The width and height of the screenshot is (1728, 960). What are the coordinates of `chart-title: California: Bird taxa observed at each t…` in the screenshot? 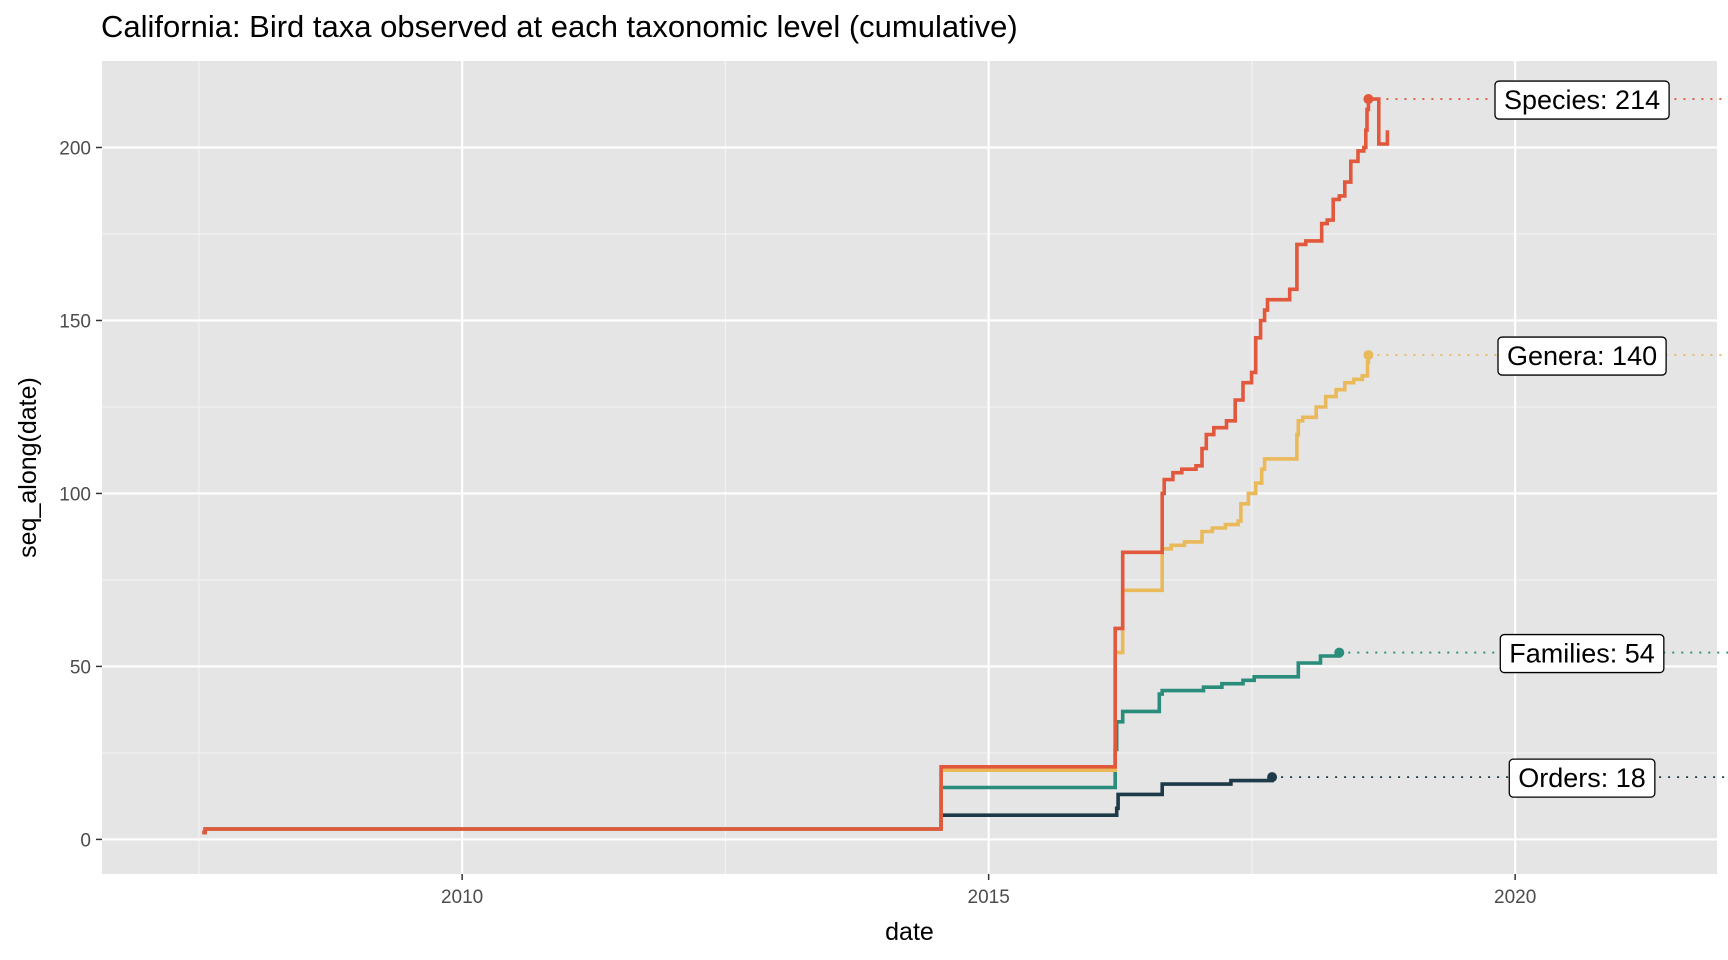 It's located at (559, 26).